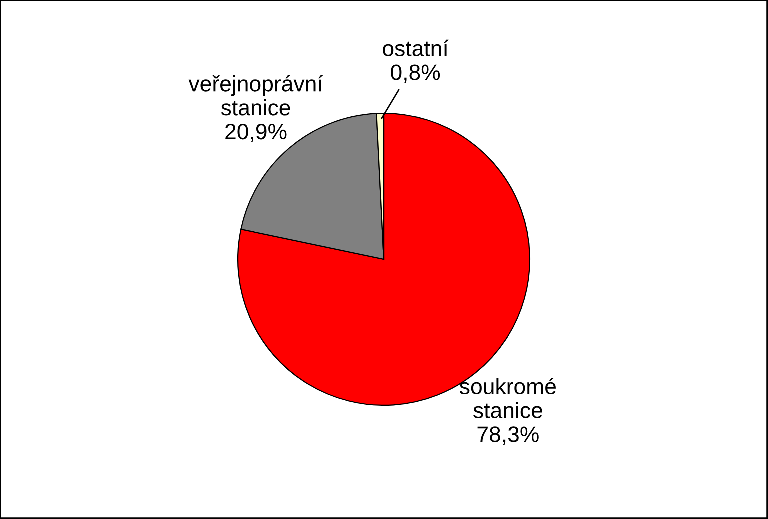 The image size is (768, 519). What do you see at coordinates (256, 133) in the screenshot?
I see `data-label: 20,9%` at bounding box center [256, 133].